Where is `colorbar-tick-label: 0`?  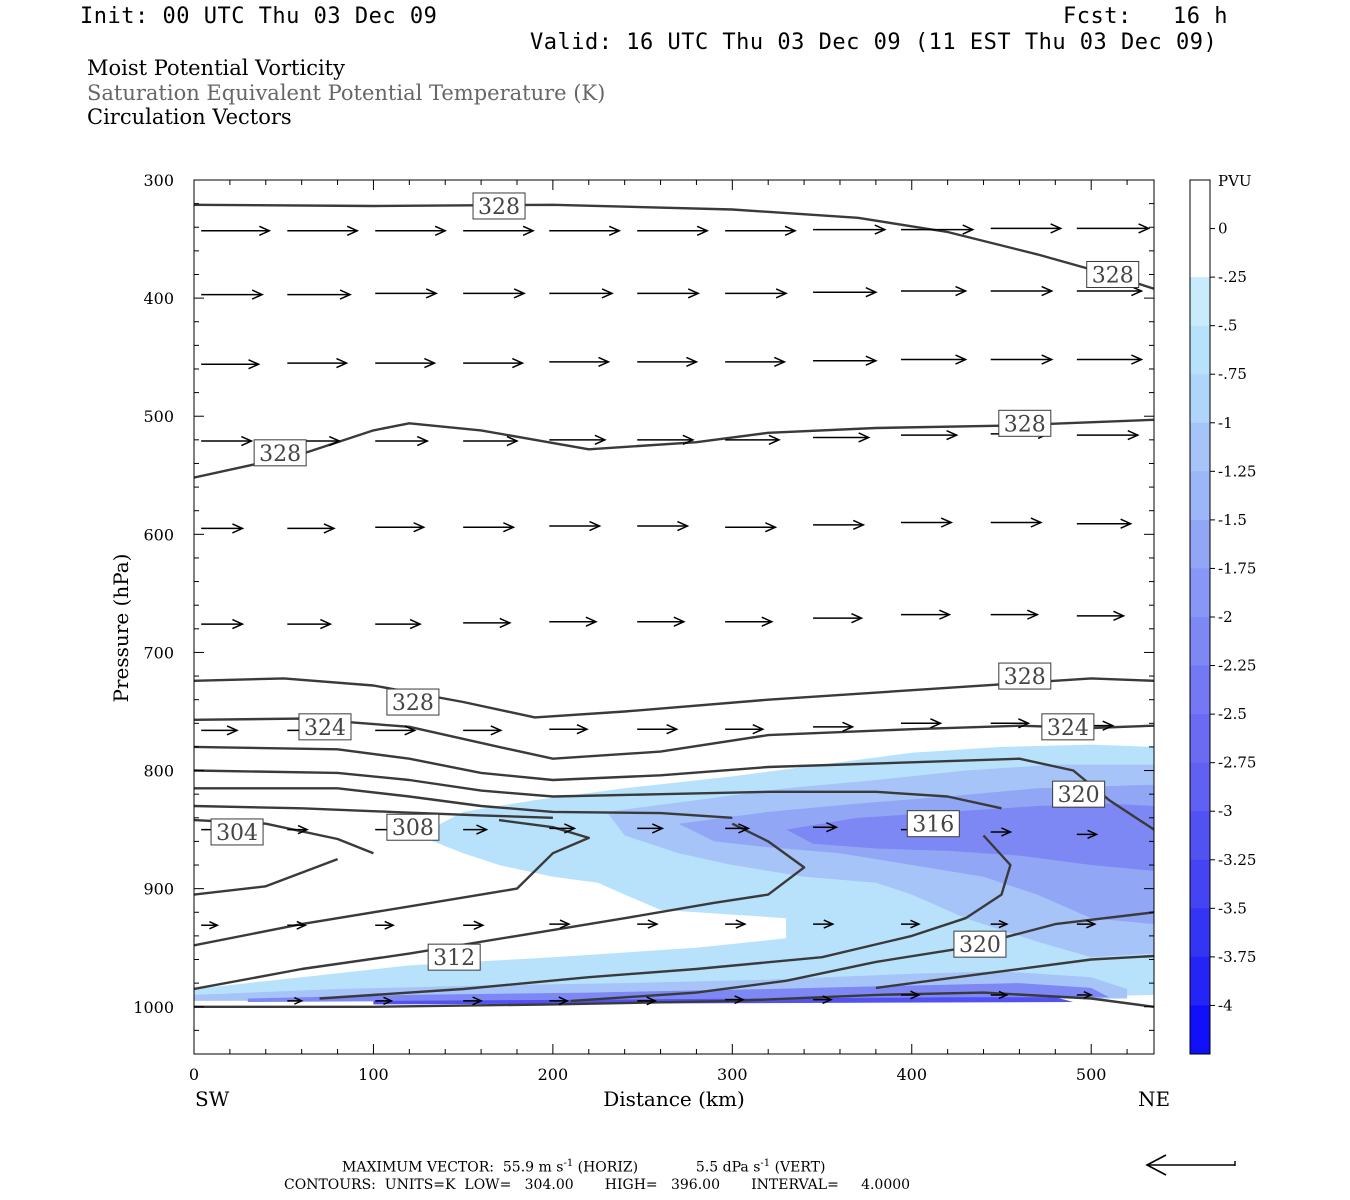 colorbar-tick-label: 0 is located at coordinates (1223, 229).